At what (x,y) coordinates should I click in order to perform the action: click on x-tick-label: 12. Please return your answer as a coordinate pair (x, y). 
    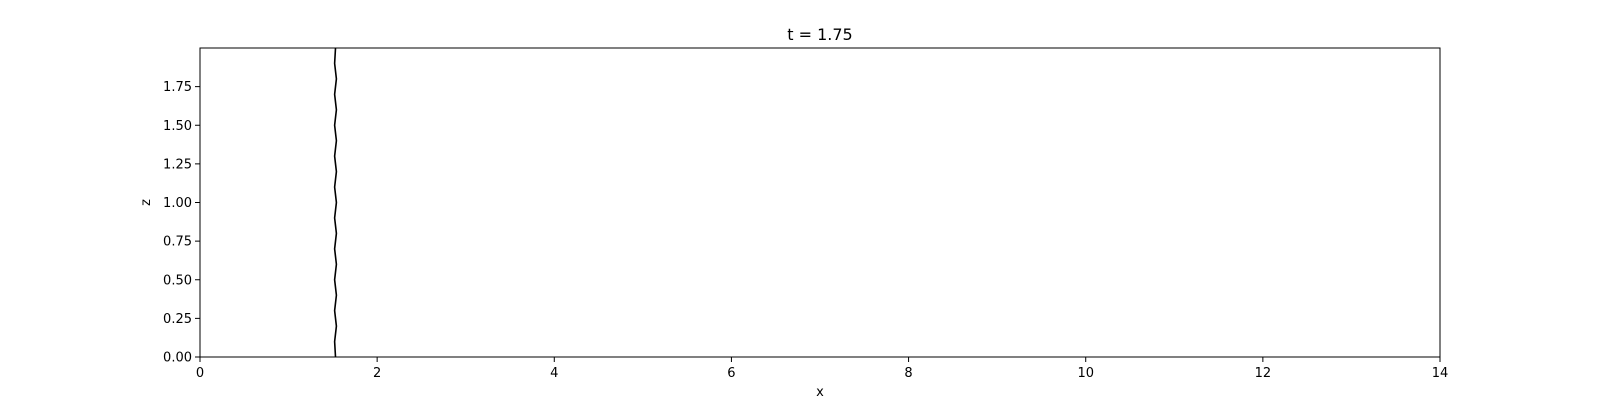
    Looking at the image, I should click on (1263, 373).